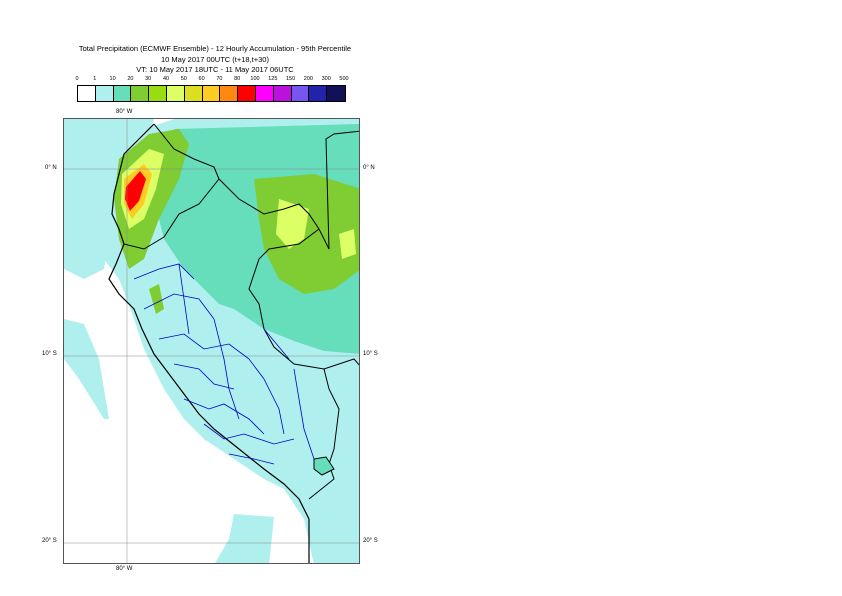 Image resolution: width=842 pixels, height=596 pixels. Describe the element at coordinates (324, 434) in the screenshot. I see `border-peru-bolivia` at that location.